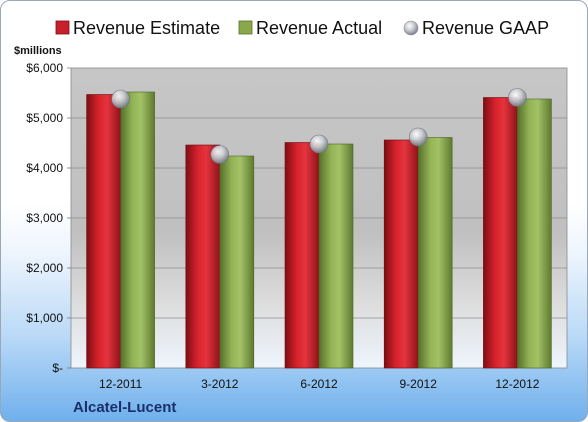 This screenshot has height=422, width=588. Describe the element at coordinates (485, 28) in the screenshot. I see `legend-label-gaap: Revenue GAAP` at that location.